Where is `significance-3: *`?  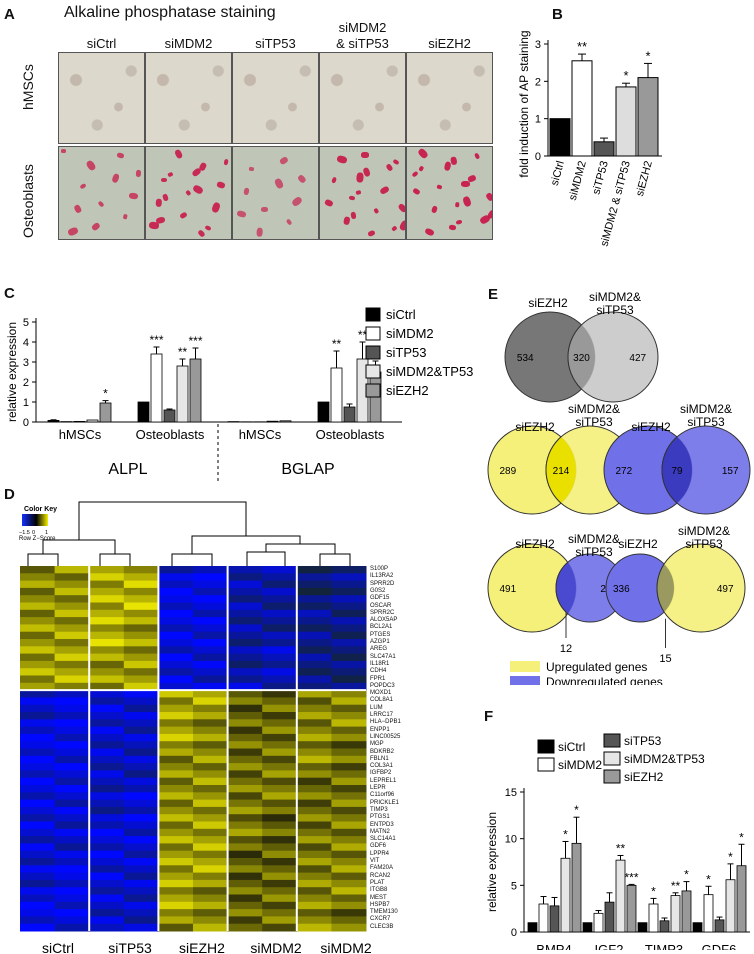
significance-3: * is located at coordinates (625, 75).